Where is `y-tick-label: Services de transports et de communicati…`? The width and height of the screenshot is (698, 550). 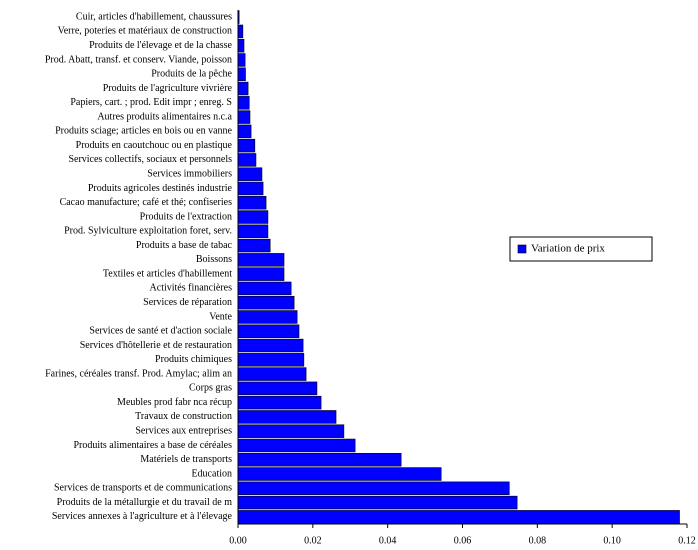 y-tick-label: Services de transports et de communicati… is located at coordinates (143, 488).